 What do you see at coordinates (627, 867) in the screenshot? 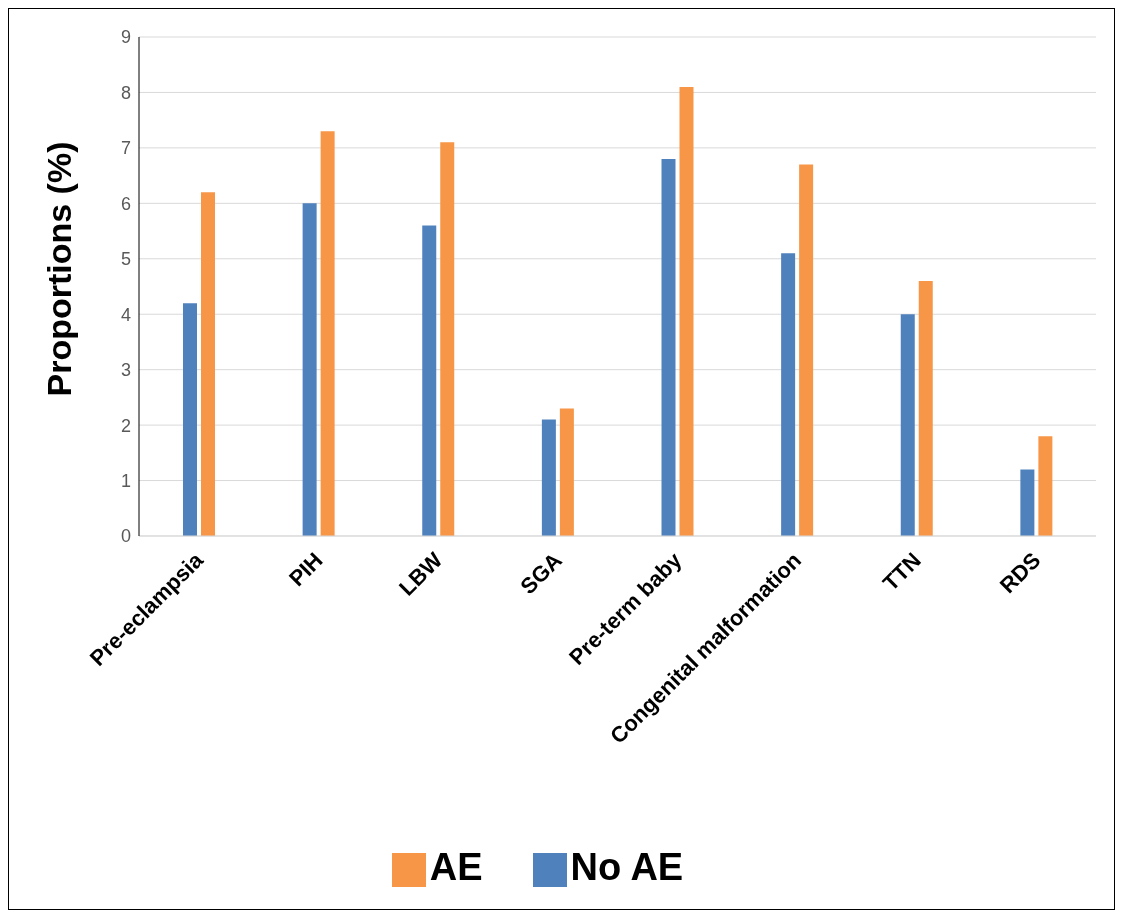
I see `legend-label: No AE` at bounding box center [627, 867].